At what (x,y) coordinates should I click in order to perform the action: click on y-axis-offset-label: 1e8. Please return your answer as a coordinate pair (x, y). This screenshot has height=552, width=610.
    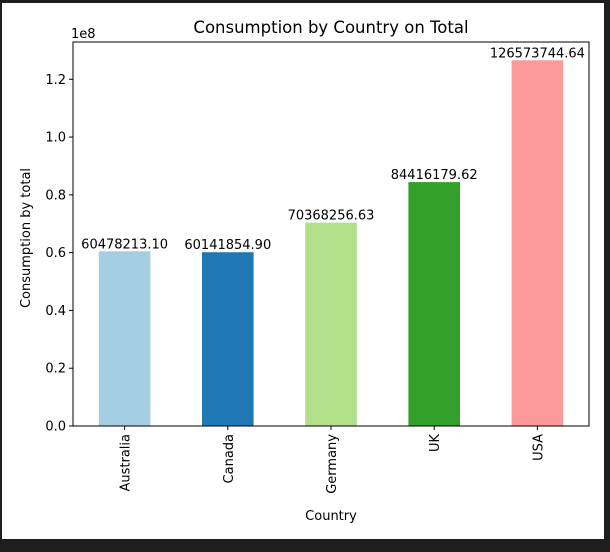
    Looking at the image, I should click on (83, 34).